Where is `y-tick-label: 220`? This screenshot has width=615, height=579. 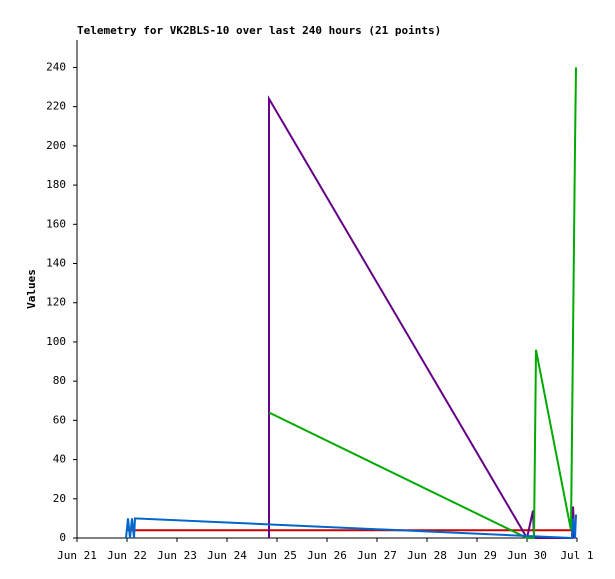 y-tick-label: 220 is located at coordinates (56, 106).